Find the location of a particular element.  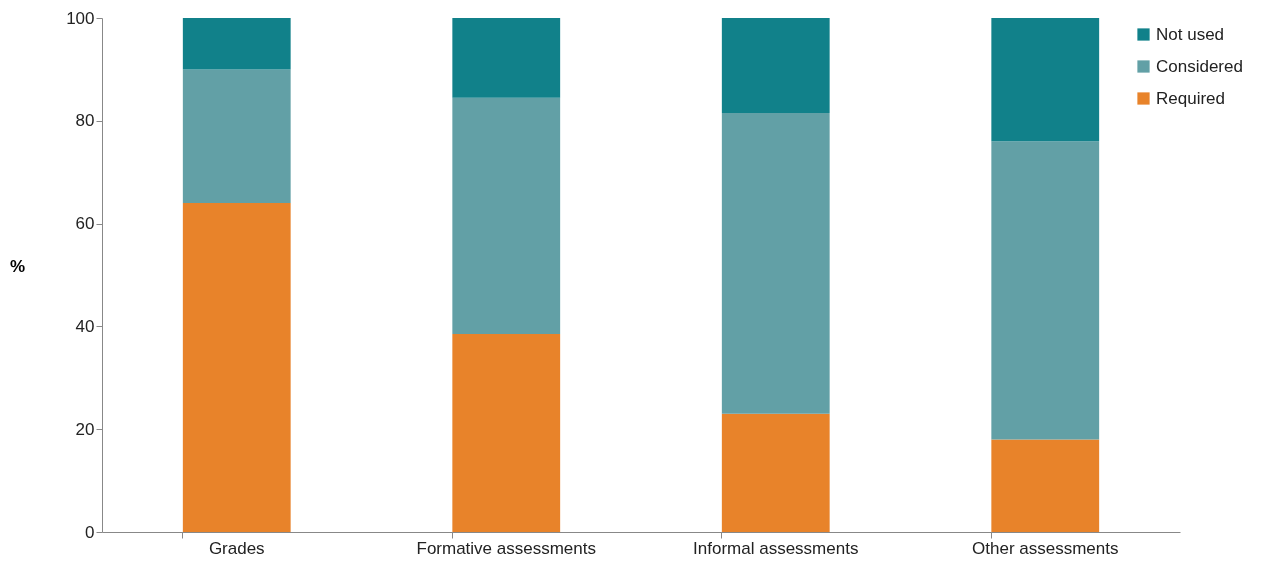

x-tick-label: Grades is located at coordinates (236, 548).